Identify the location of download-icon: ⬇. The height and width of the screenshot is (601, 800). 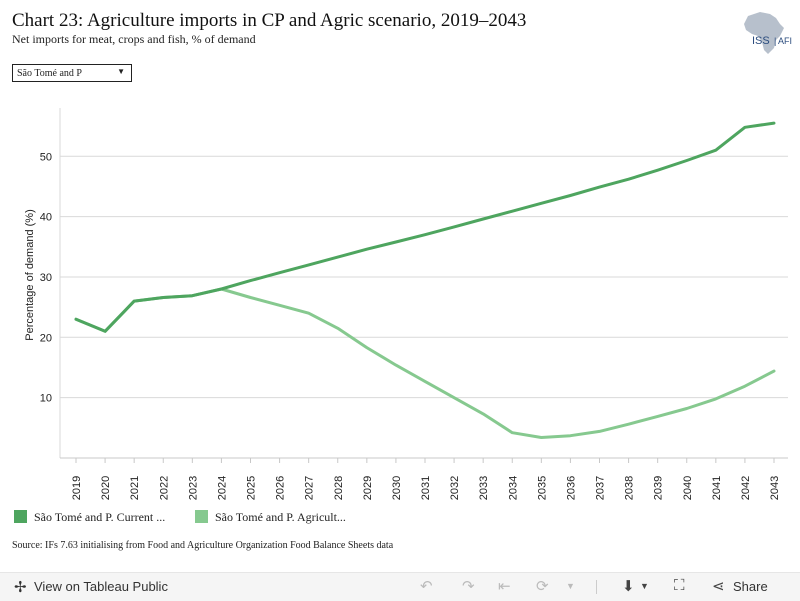
(628, 586).